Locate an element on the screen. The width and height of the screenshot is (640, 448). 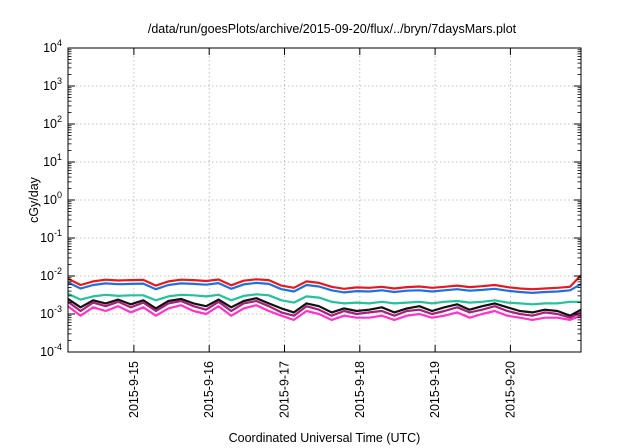
y-tick-label: 10⁴ is located at coordinates (52, 46).